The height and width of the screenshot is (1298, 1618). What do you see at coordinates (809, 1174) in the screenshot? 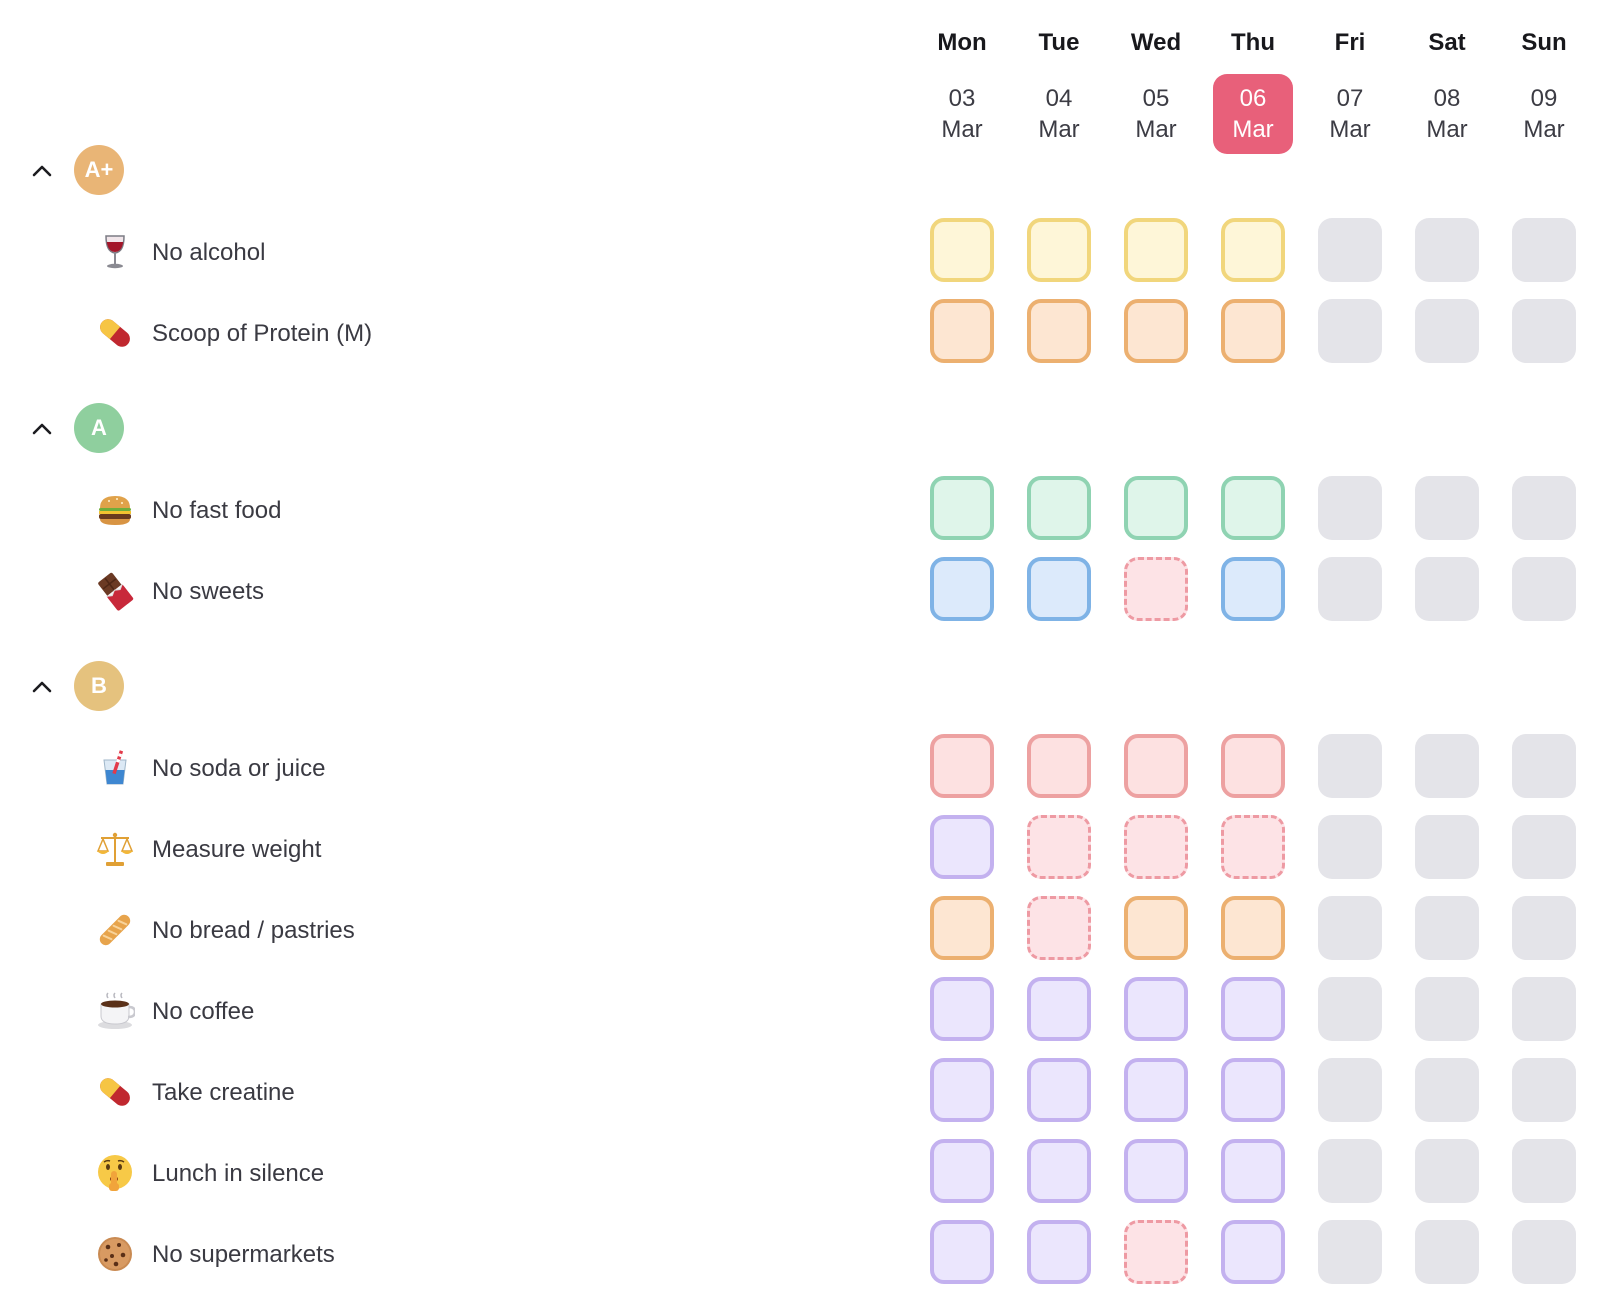
I see `habit-row: Lunch in silence` at bounding box center [809, 1174].